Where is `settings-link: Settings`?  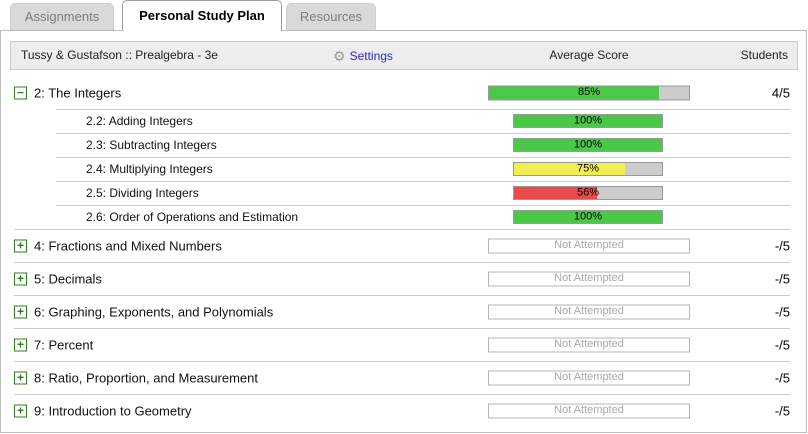 settings-link: Settings is located at coordinates (371, 55).